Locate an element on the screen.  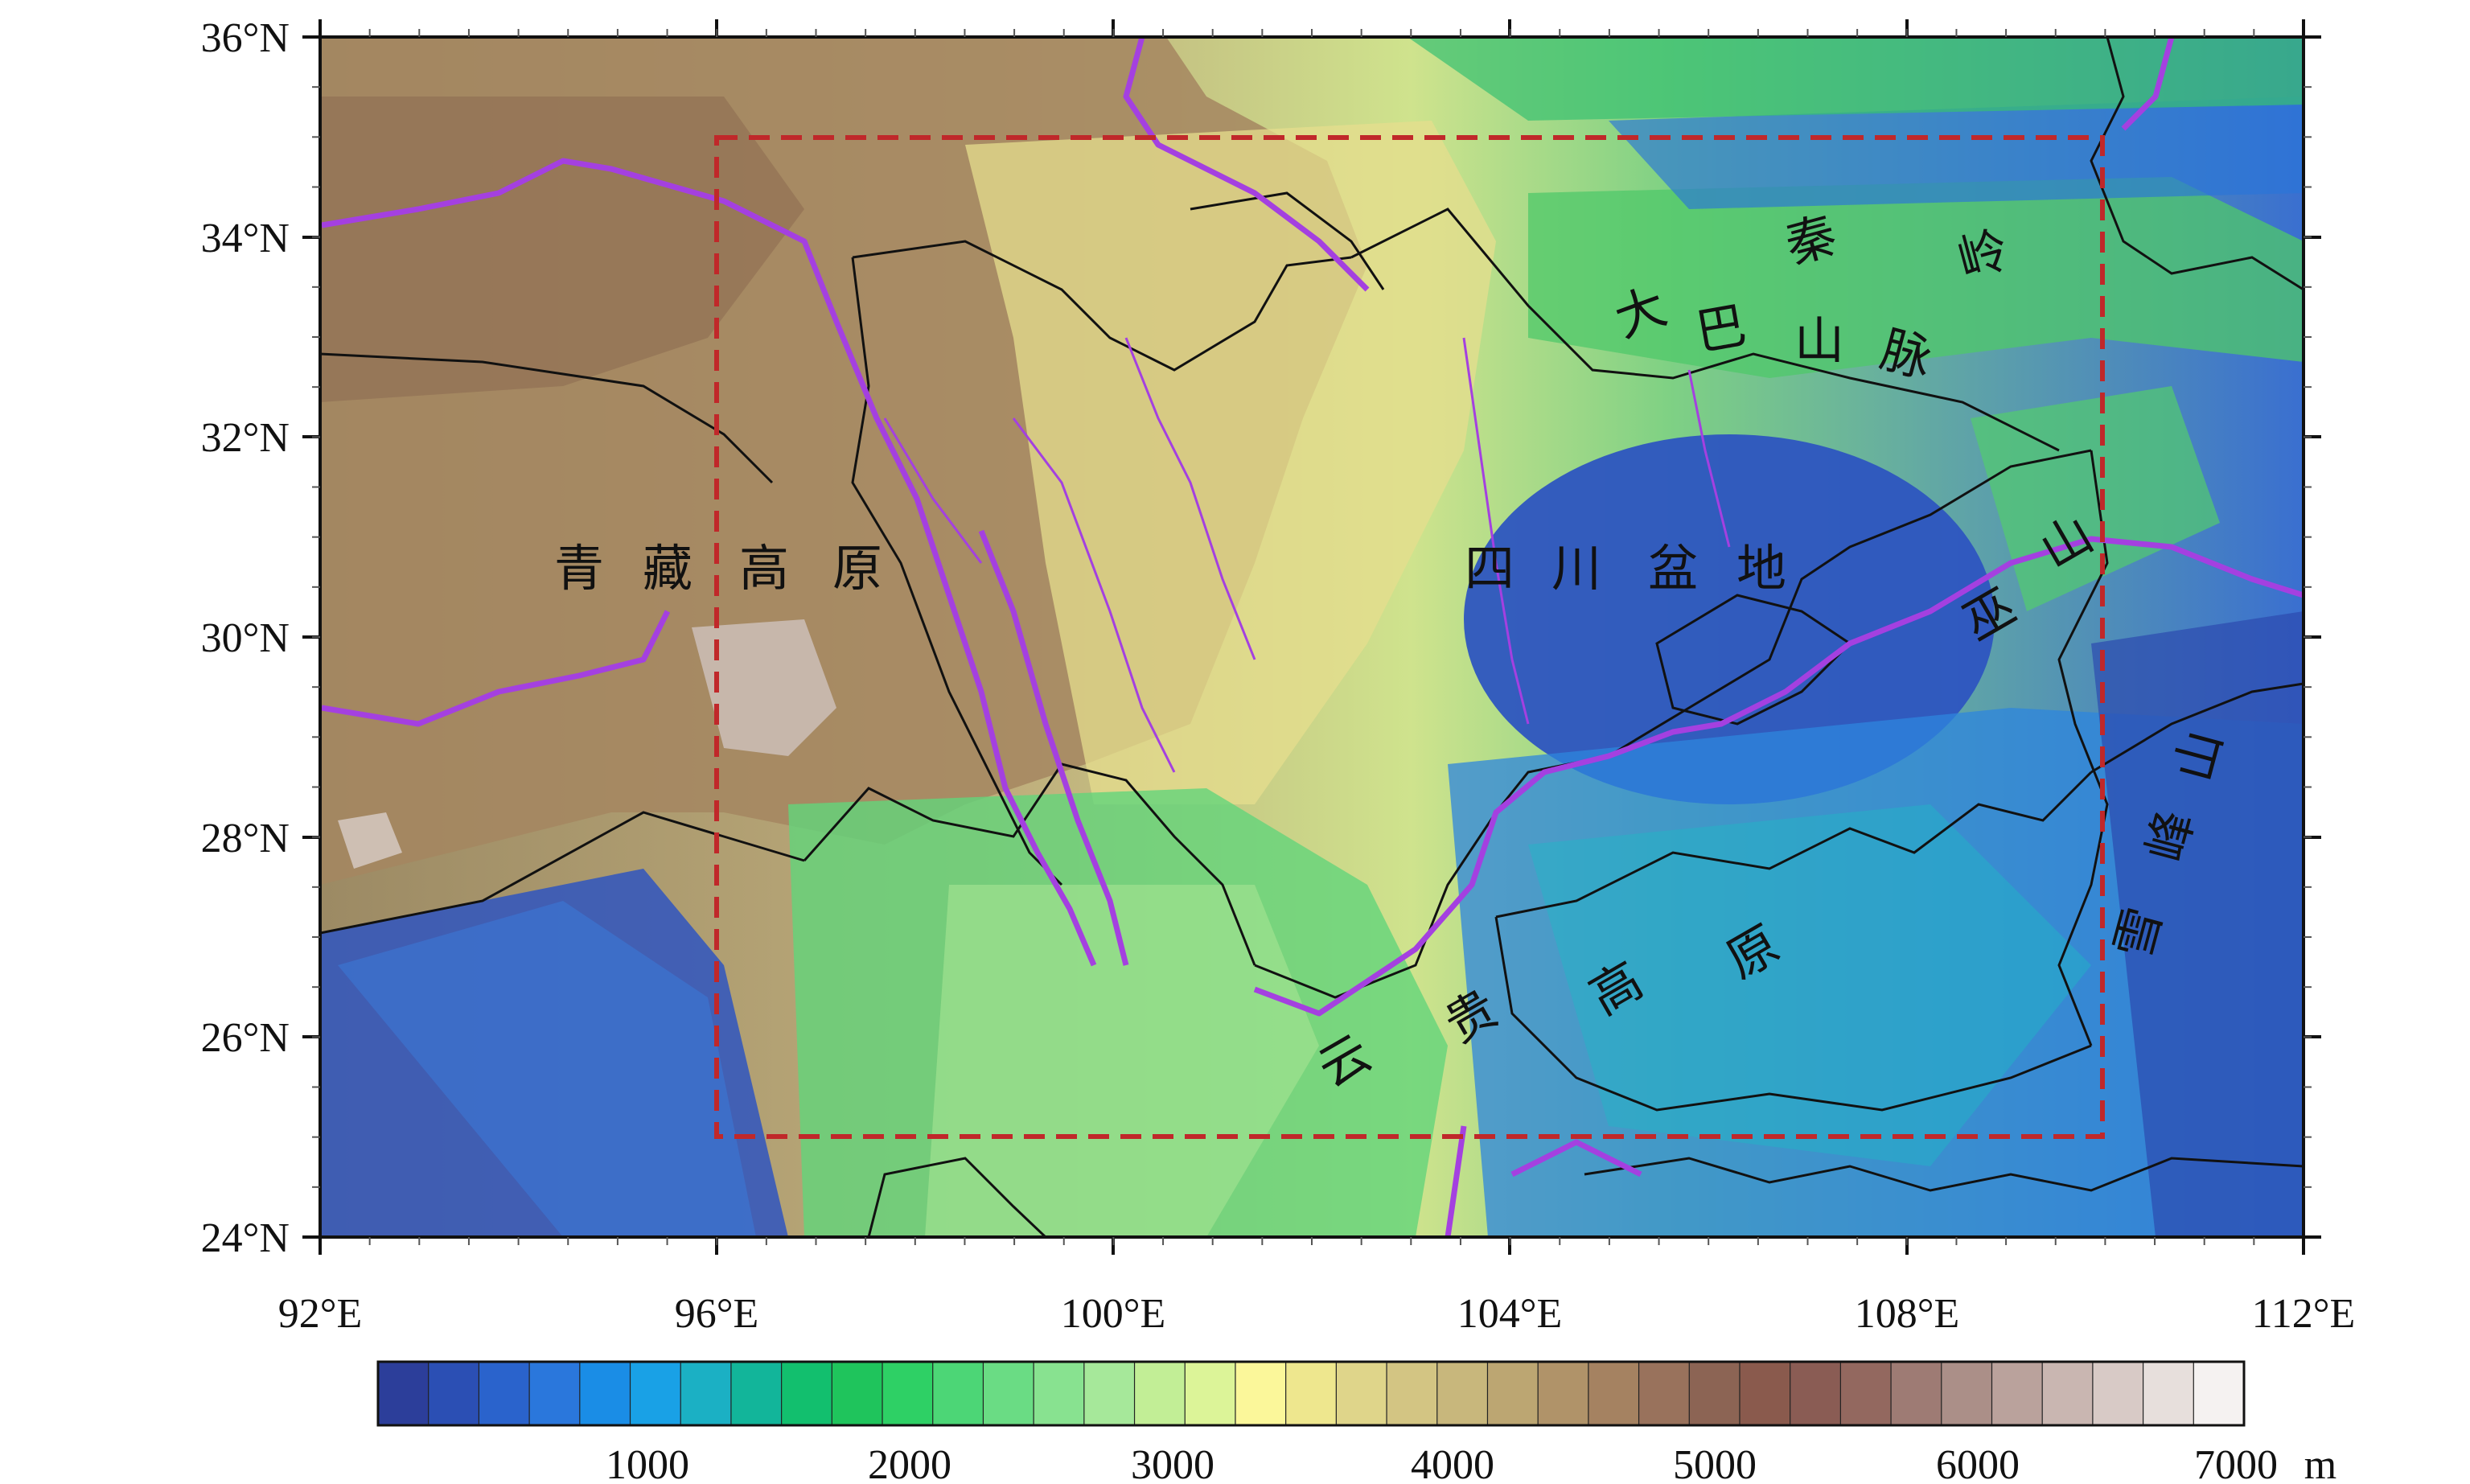
label-daba-mountains: 大 巴 山 脉 is located at coordinates (1772, 333).